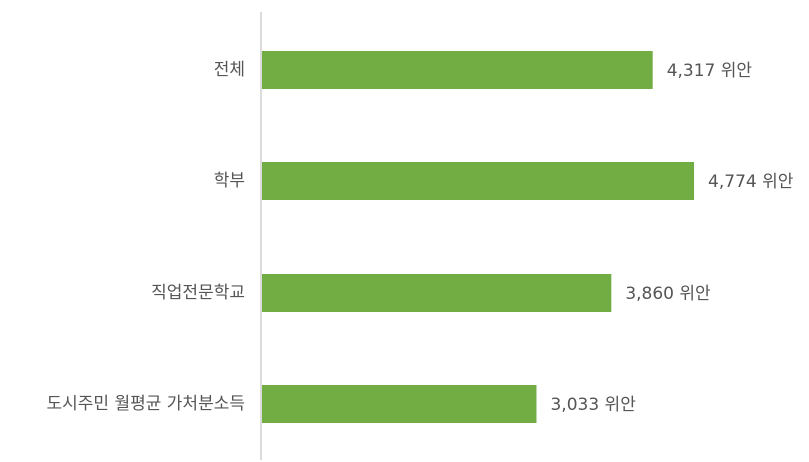 Image resolution: width=809 pixels, height=462 pixels. I want to click on category-label-2: 직업전문학교, so click(198, 293).